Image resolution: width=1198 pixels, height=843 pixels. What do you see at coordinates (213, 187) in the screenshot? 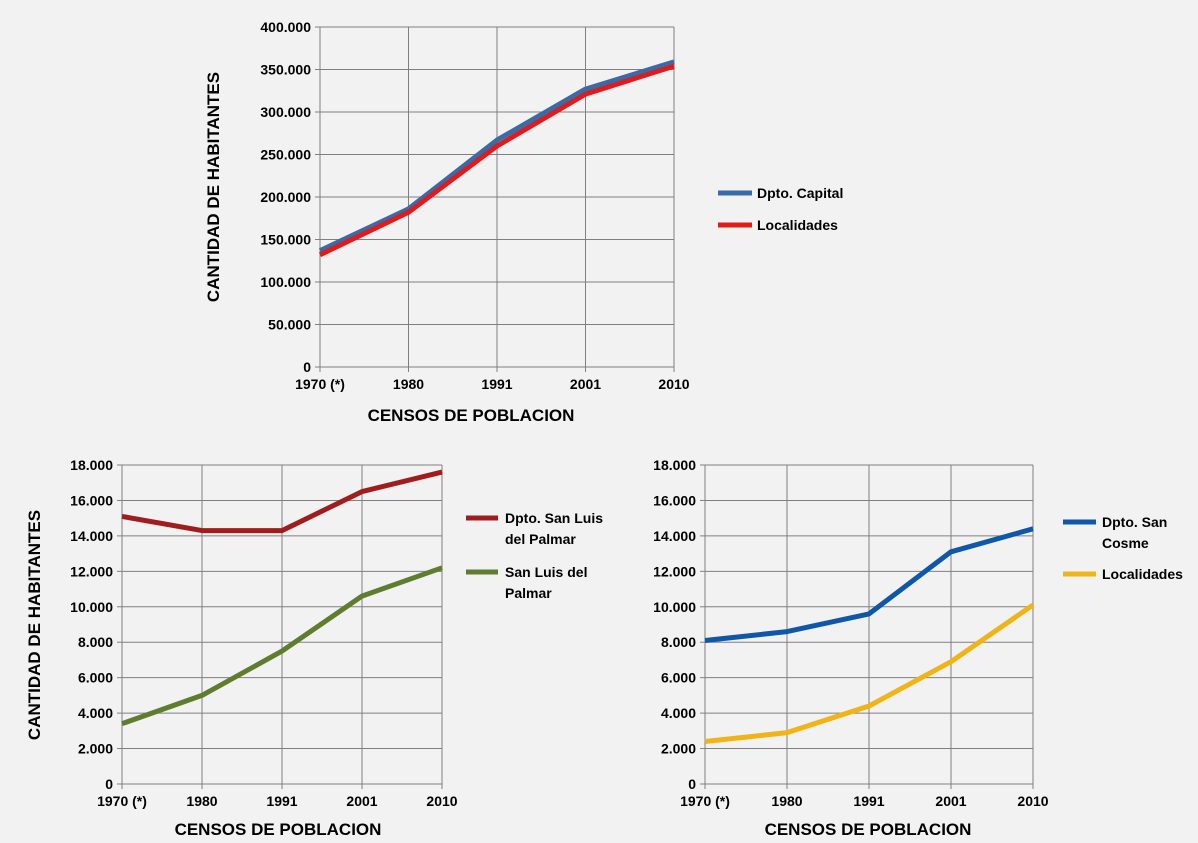
I see `chart-capital-ylabel: CANTIDAD DE HABITANTES` at bounding box center [213, 187].